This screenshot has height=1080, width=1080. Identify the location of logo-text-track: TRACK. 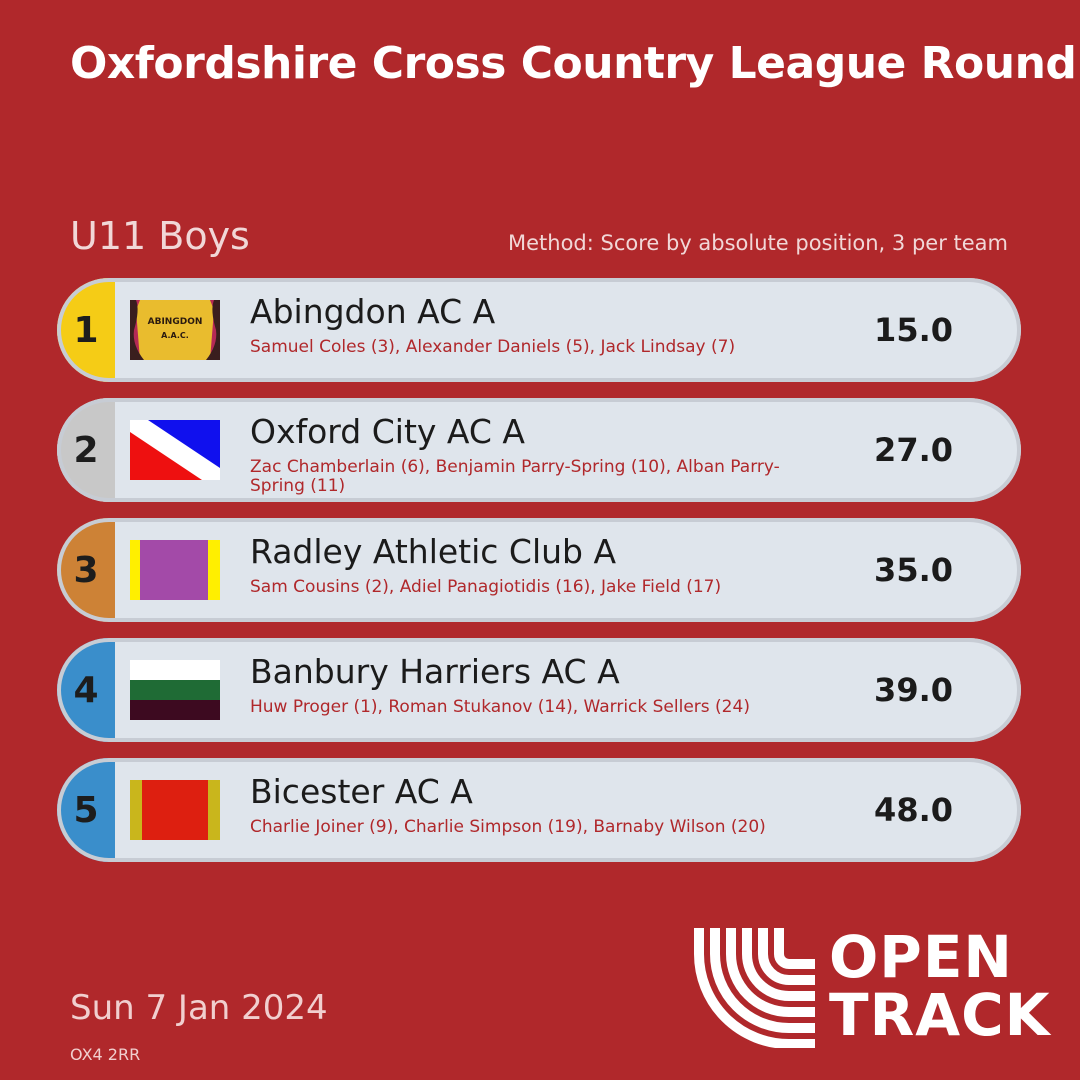
(940, 1015).